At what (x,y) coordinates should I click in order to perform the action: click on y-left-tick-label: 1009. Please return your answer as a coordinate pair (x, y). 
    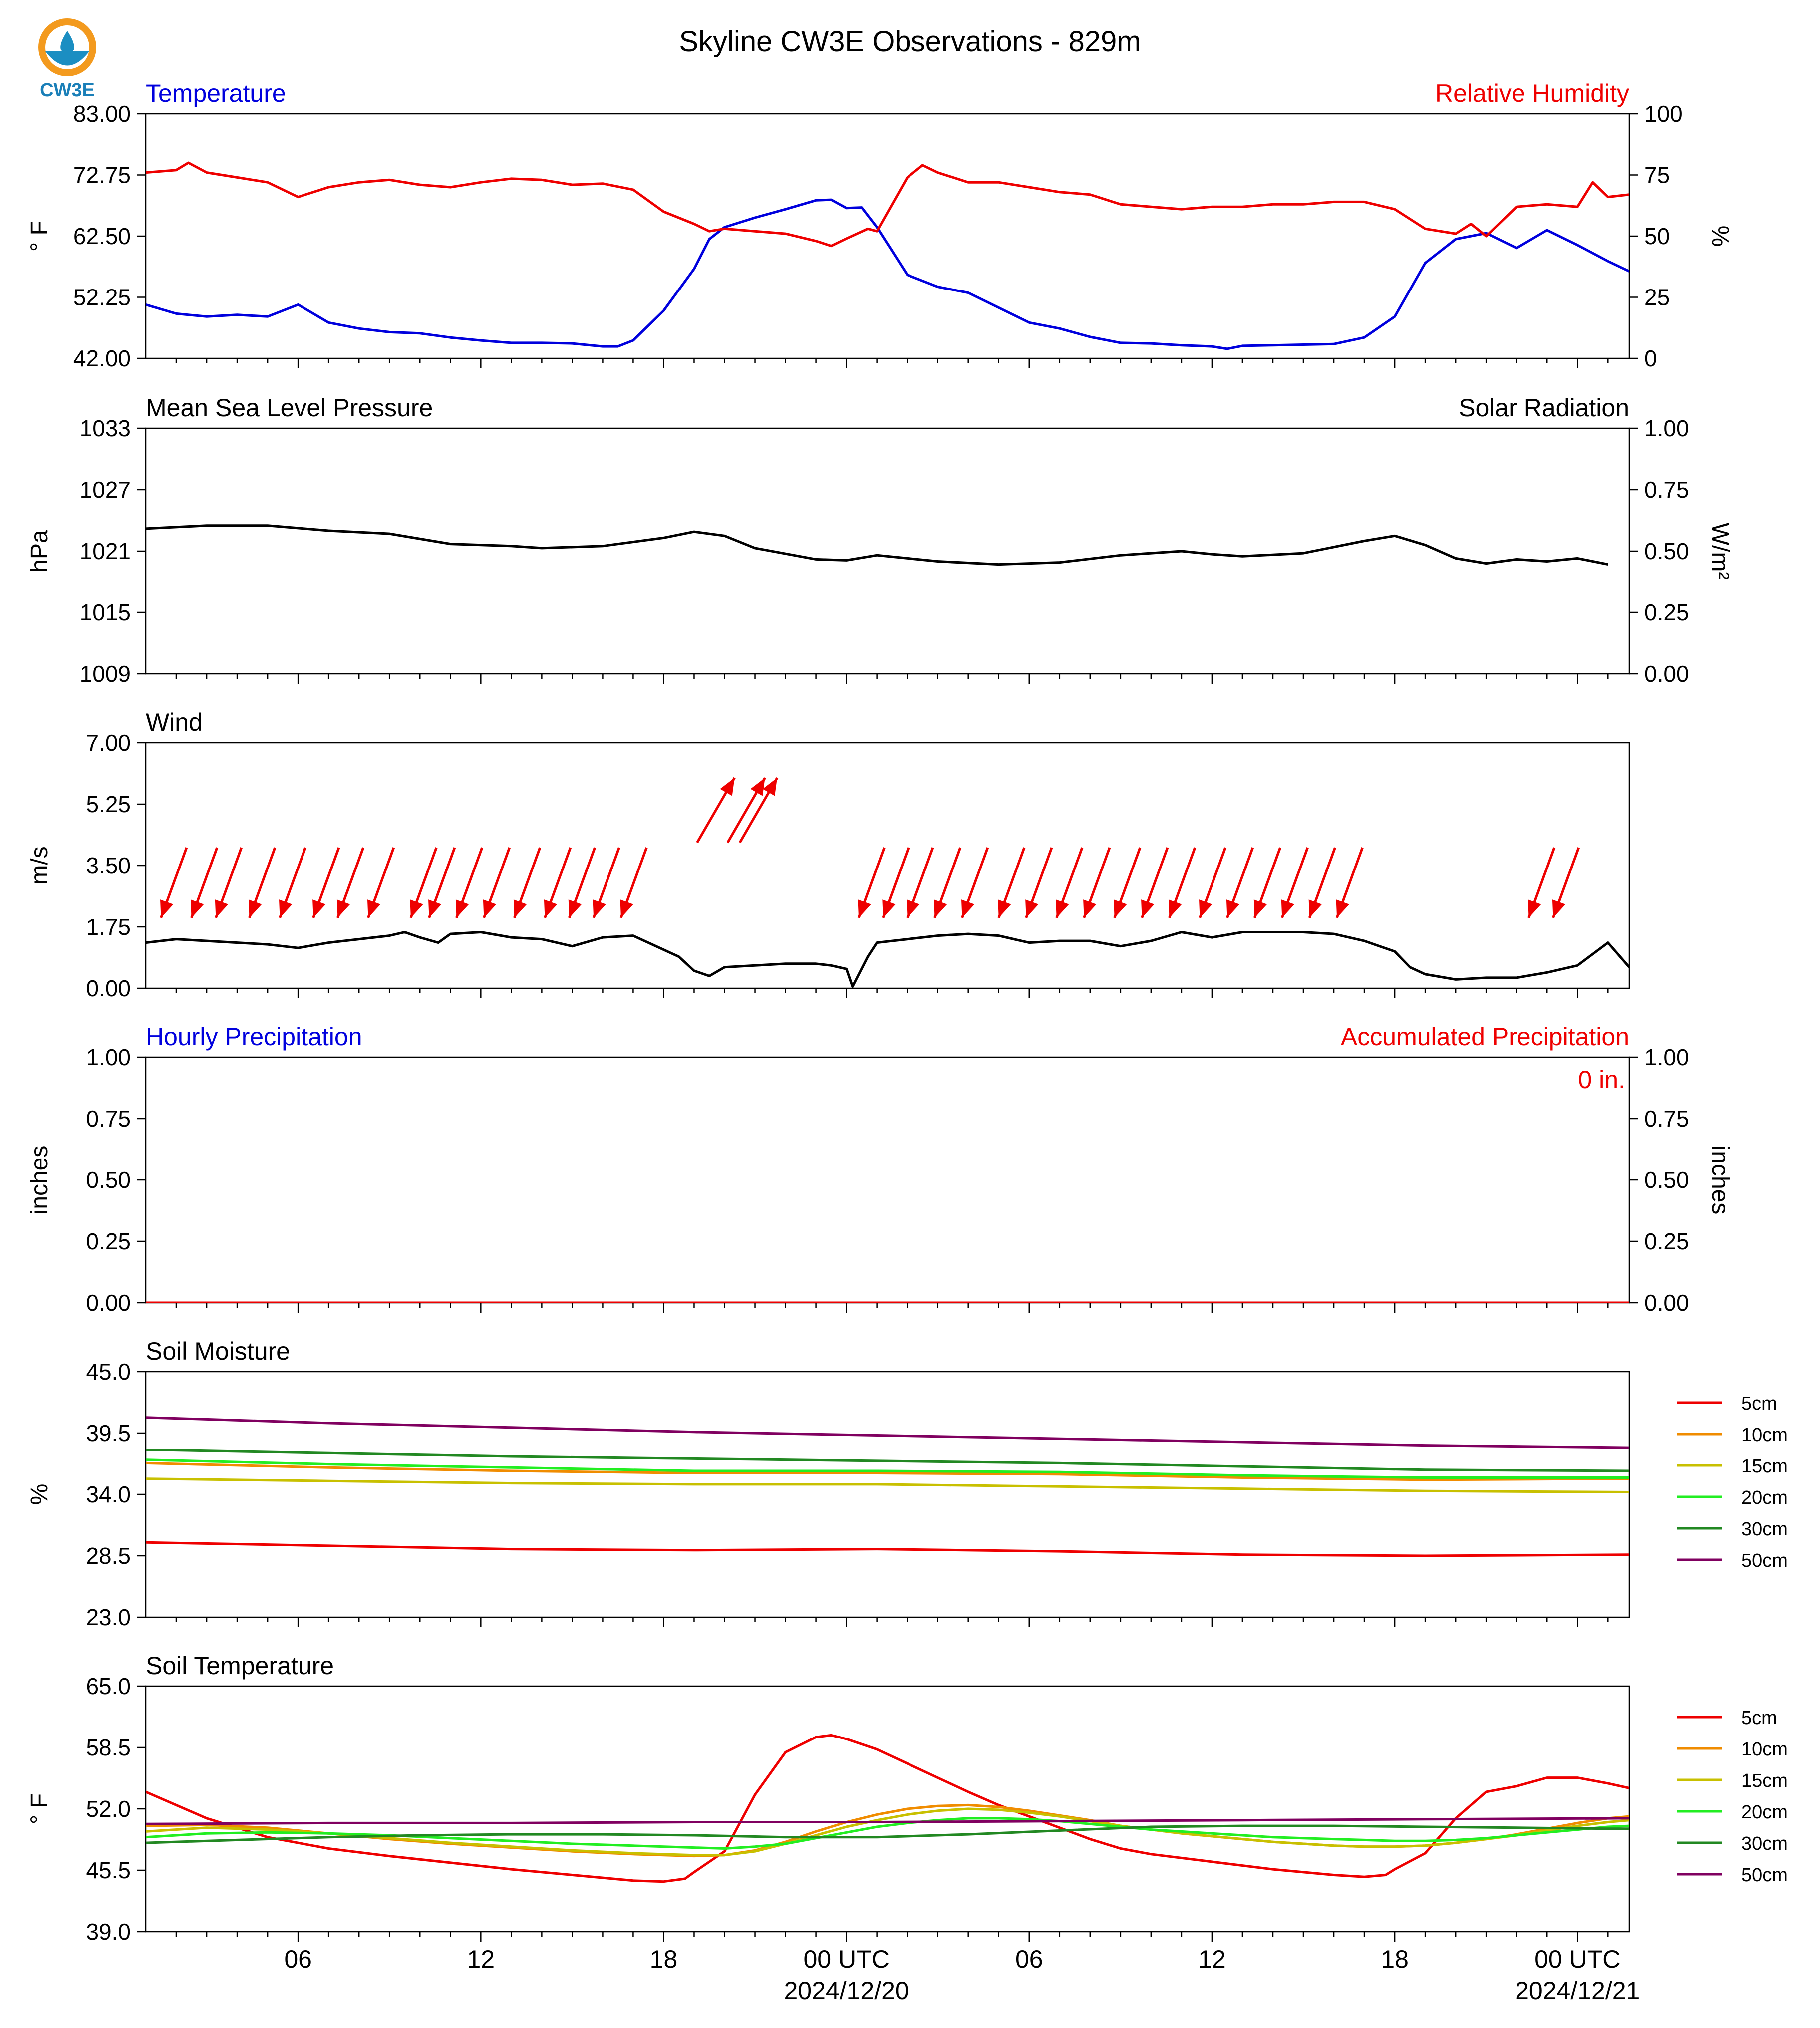
    Looking at the image, I should click on (105, 674).